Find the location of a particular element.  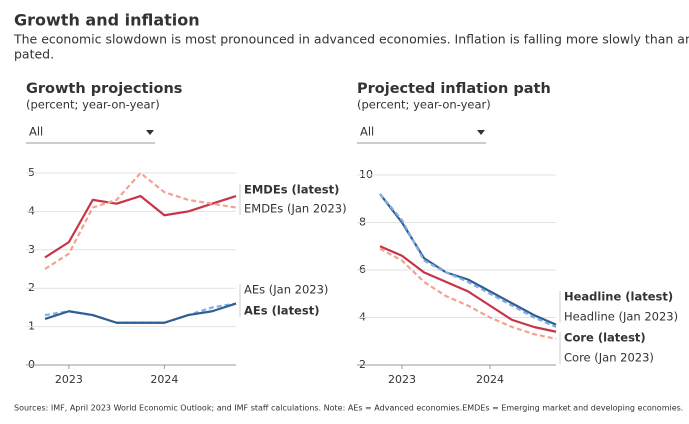

series-label: Core (Jan 2023) is located at coordinates (609, 358).